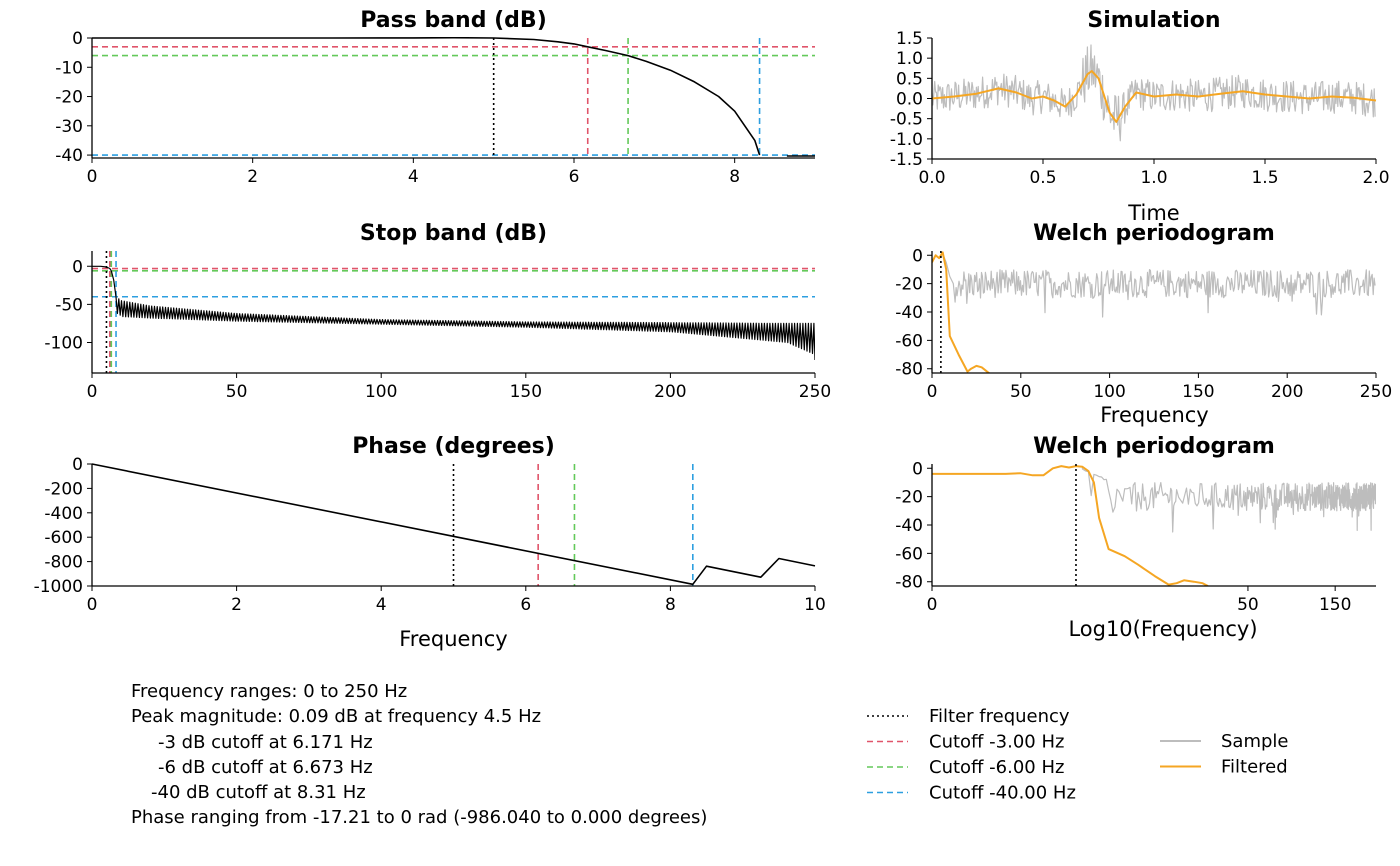 The image size is (1400, 866). I want to click on y-tick-label: 1.5, so click(909, 39).